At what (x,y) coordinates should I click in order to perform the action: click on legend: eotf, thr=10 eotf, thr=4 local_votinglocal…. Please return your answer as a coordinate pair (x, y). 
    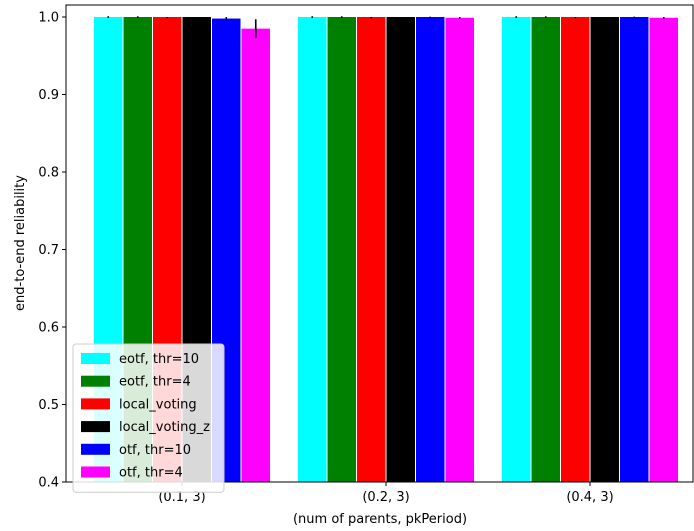
    Looking at the image, I should click on (148, 418).